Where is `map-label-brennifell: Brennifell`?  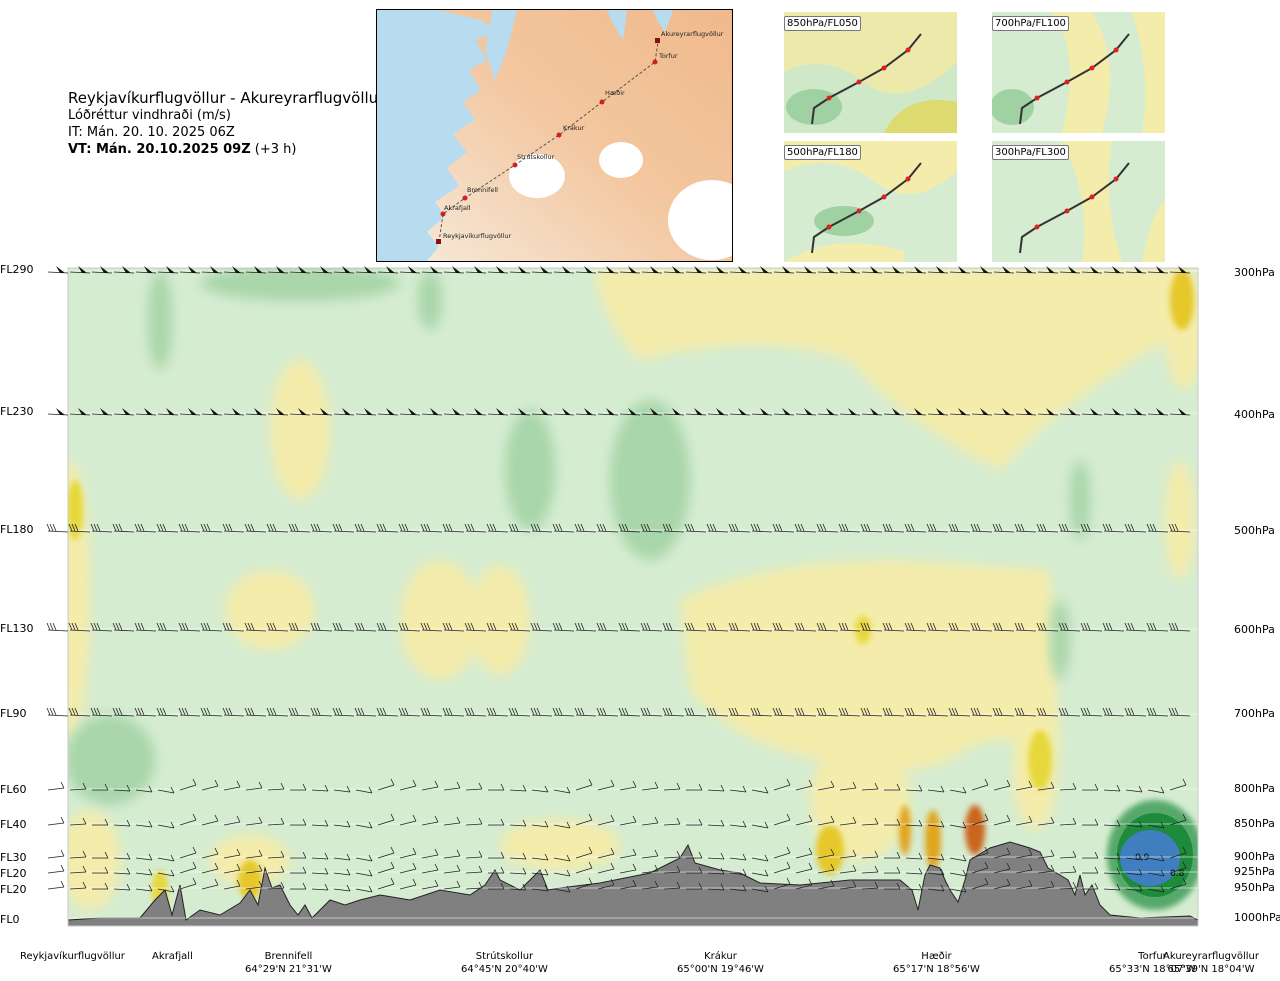
map-label-brennifell: Brennifell is located at coordinates (482, 190).